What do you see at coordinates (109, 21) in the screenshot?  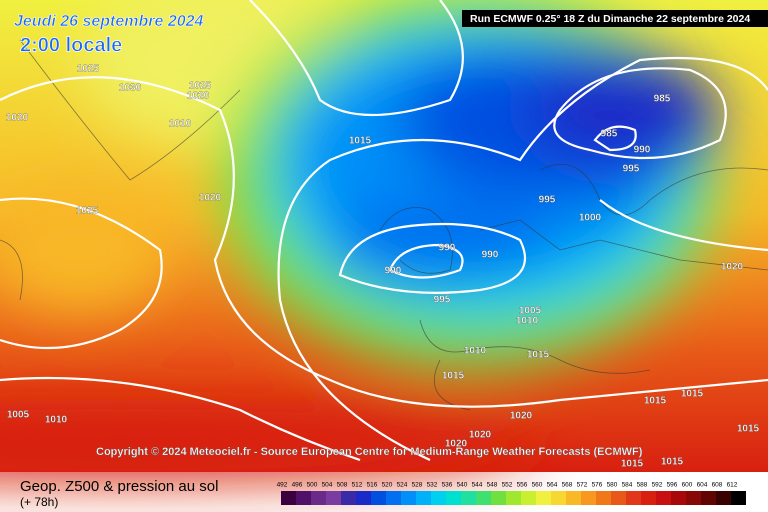 I see `forecast-date: Jeudi 26 septembre 2024` at bounding box center [109, 21].